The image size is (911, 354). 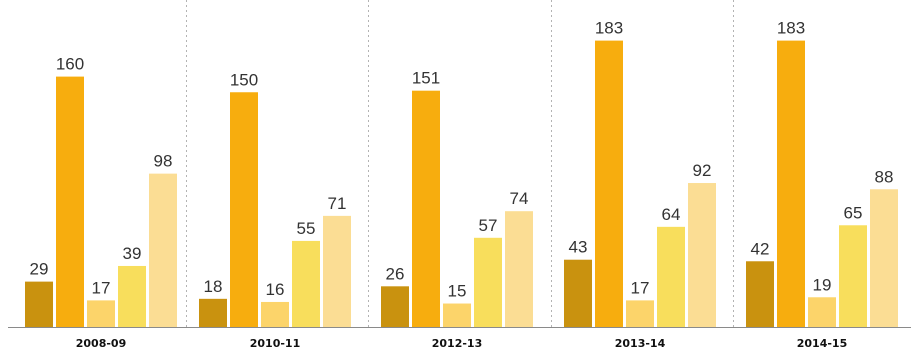 What do you see at coordinates (640, 287) in the screenshot?
I see `data-label-2013-14-2: 17` at bounding box center [640, 287].